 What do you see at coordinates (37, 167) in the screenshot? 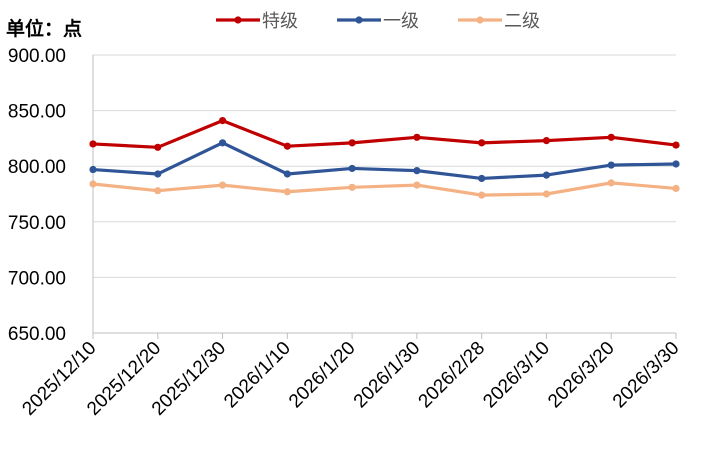
I see `y-tick-label: 800.00` at bounding box center [37, 167].